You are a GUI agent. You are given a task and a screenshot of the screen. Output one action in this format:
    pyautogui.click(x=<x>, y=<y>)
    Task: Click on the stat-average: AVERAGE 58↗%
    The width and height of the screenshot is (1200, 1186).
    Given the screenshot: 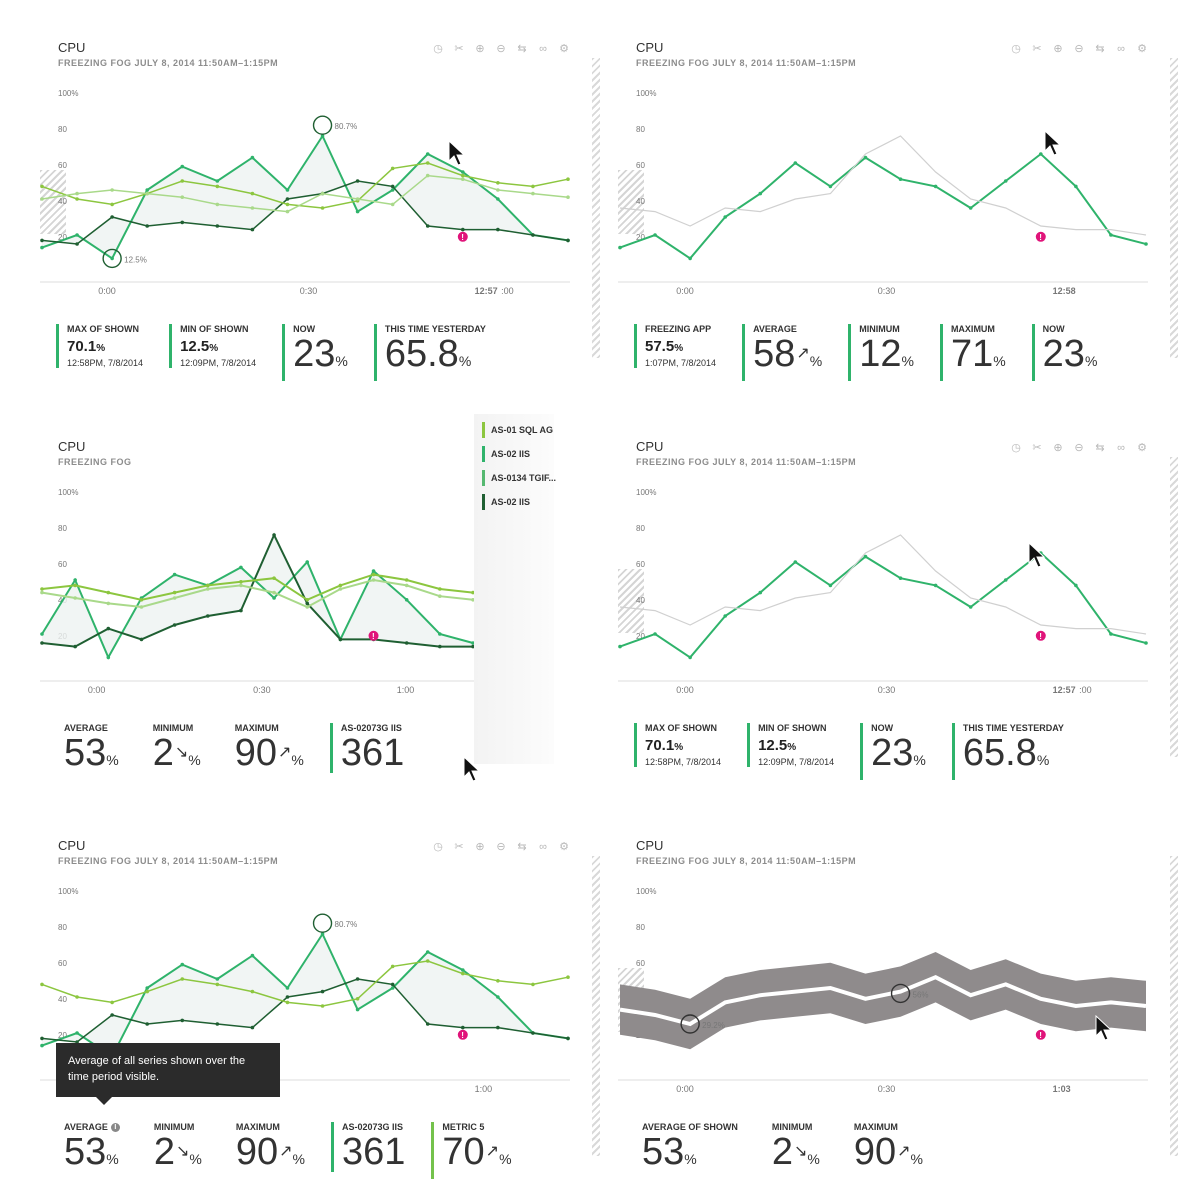 What is the action you would take?
    pyautogui.click(x=782, y=352)
    